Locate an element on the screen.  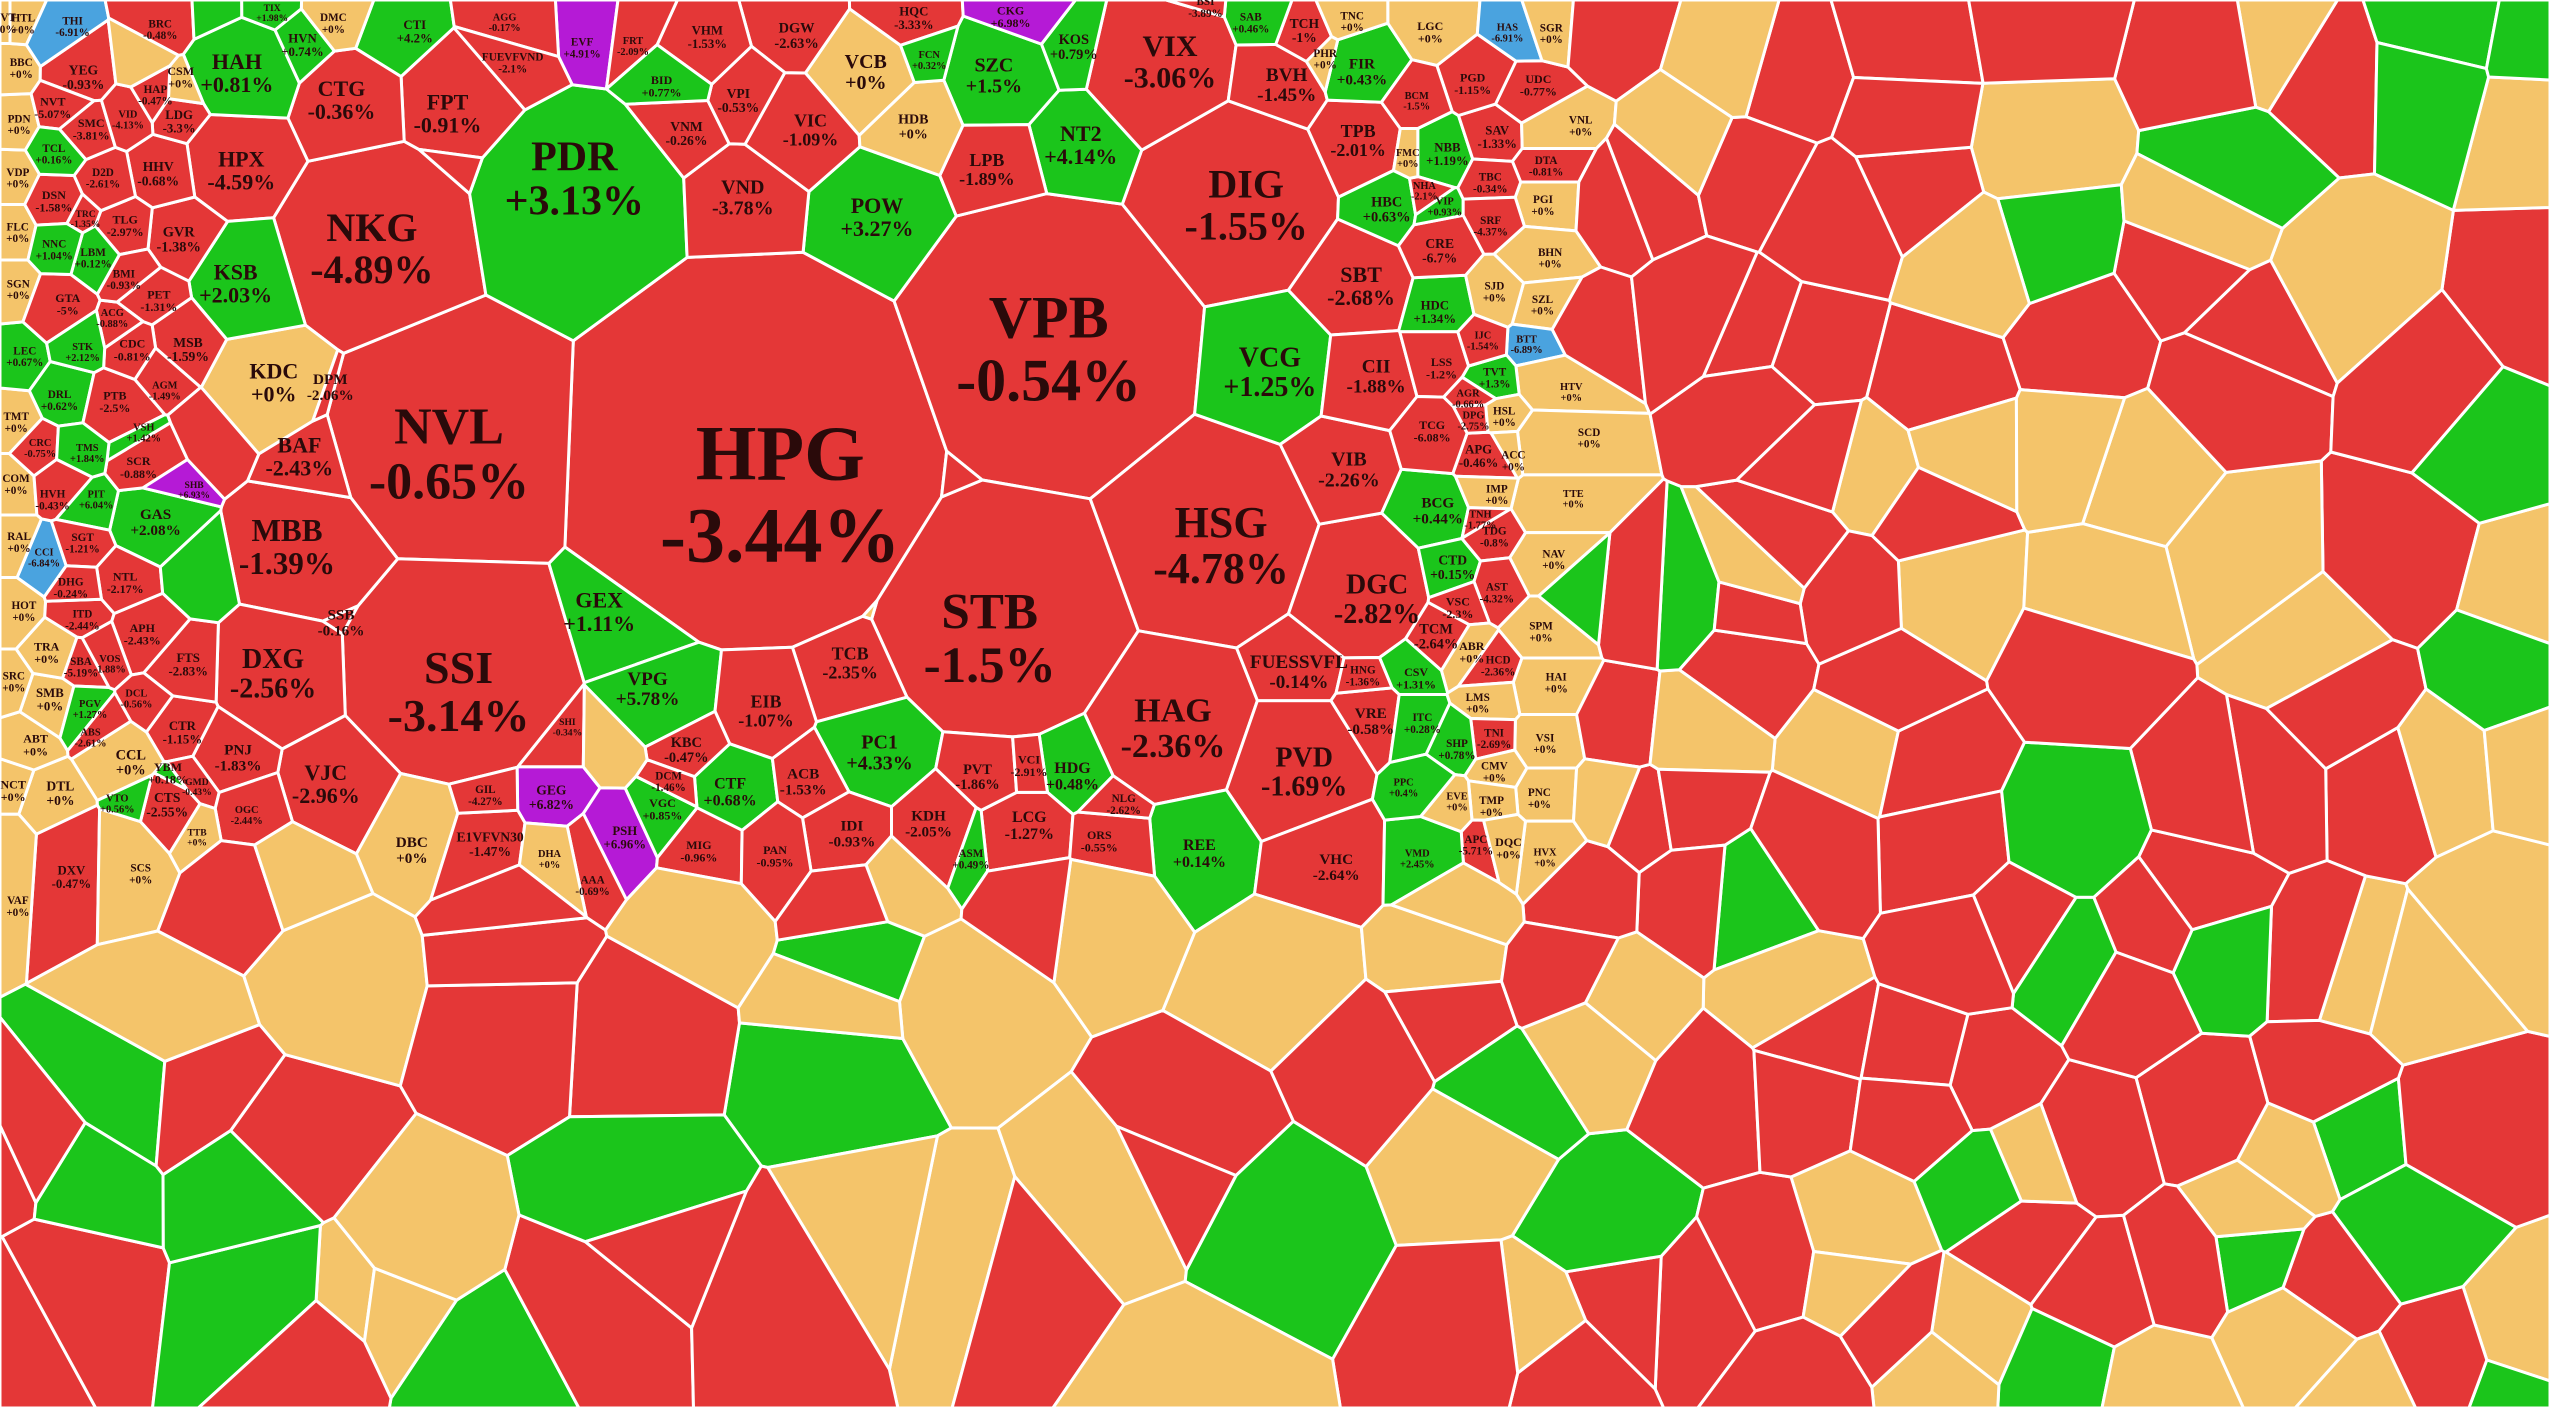
tile-change-vhm: -1.53% is located at coordinates (707, 44).